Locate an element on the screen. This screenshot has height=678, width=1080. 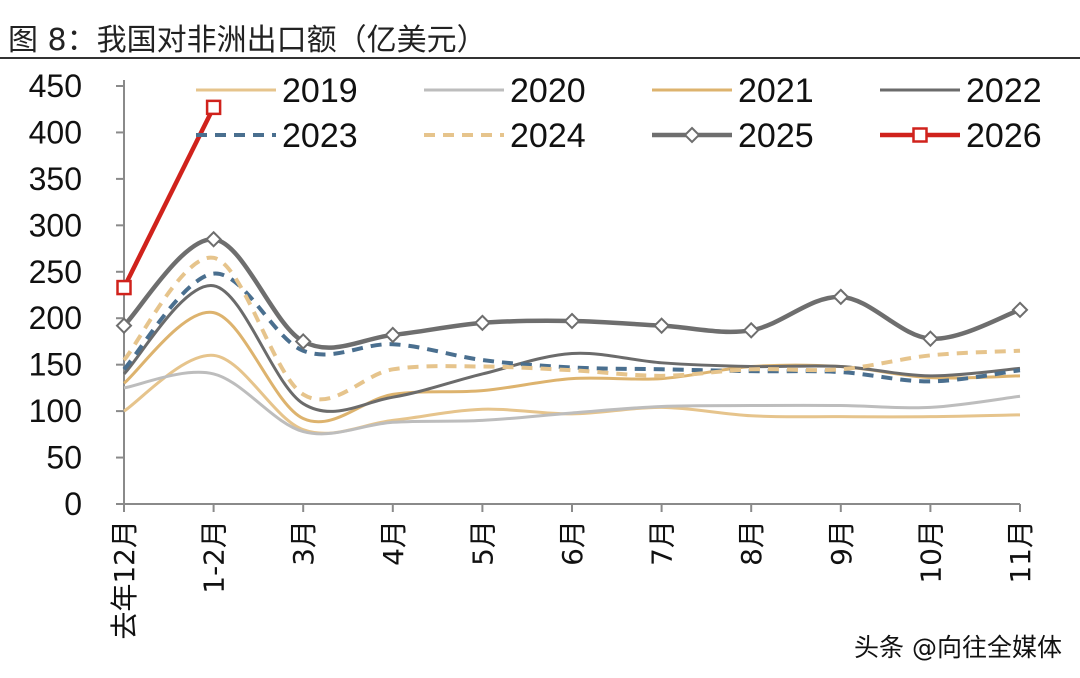
x-tick-label: 11月 is located at coordinates (1020, 552).